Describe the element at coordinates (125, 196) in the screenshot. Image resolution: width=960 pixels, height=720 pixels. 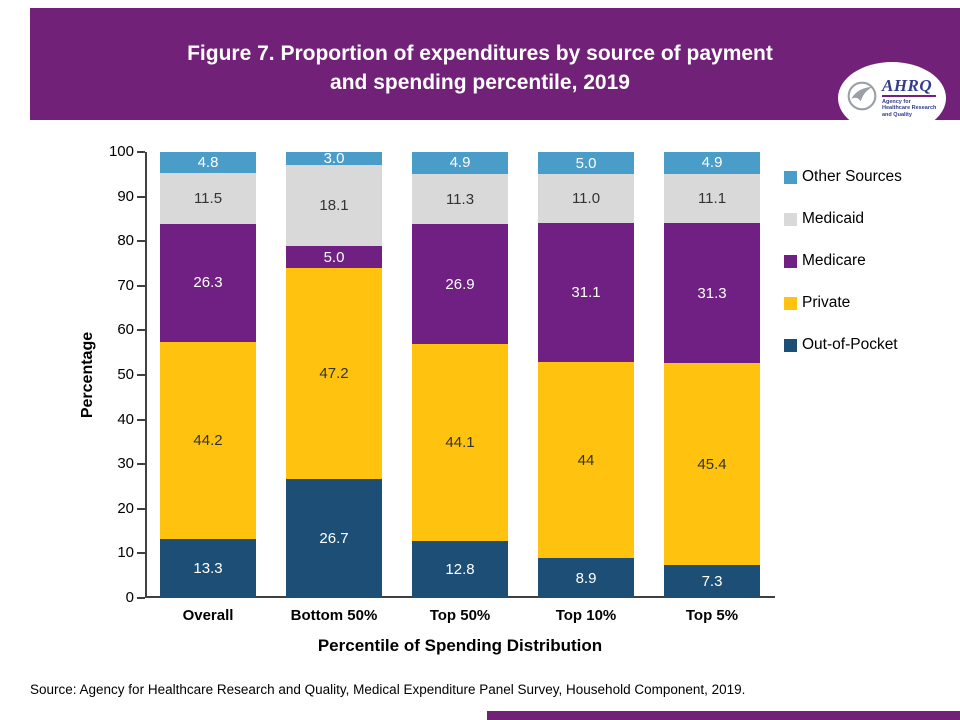
I see `y-tick-label: 90` at that location.